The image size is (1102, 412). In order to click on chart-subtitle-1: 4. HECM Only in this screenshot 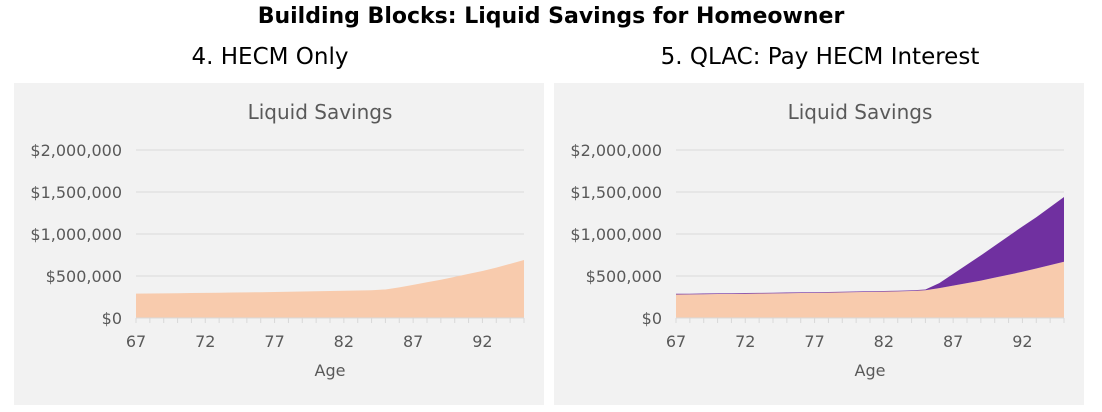, I will do `click(270, 57)`.